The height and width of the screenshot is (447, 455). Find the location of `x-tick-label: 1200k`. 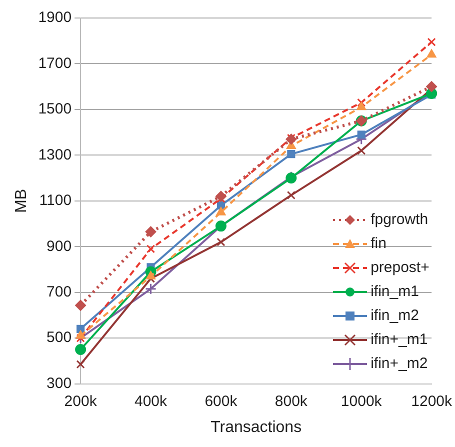

x-tick-label: 1200k is located at coordinates (431, 401).